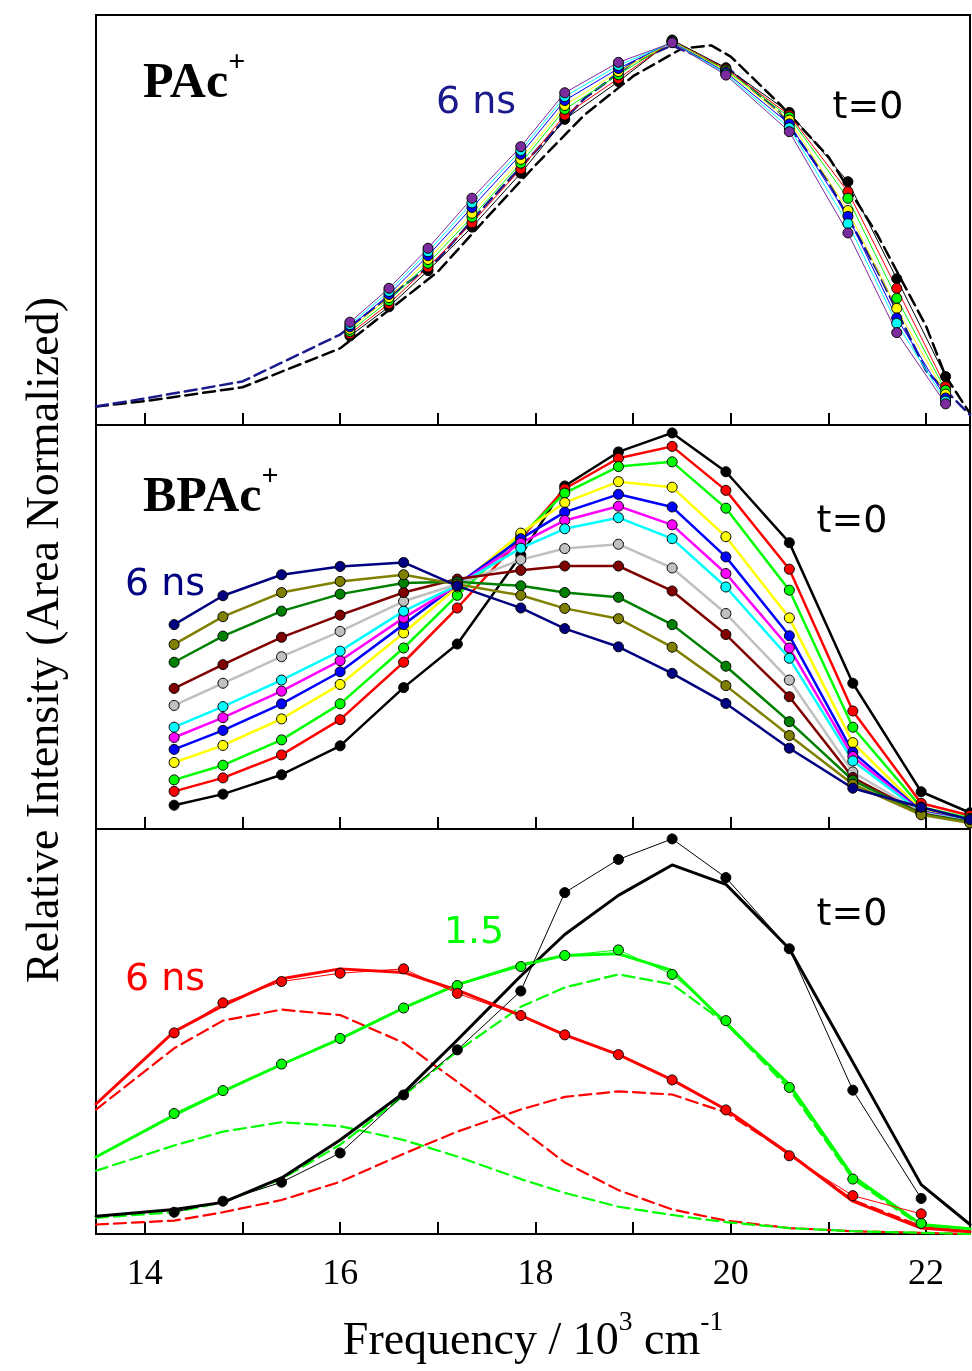  What do you see at coordinates (194, 75) in the screenshot?
I see `chart-title: PAc+` at bounding box center [194, 75].